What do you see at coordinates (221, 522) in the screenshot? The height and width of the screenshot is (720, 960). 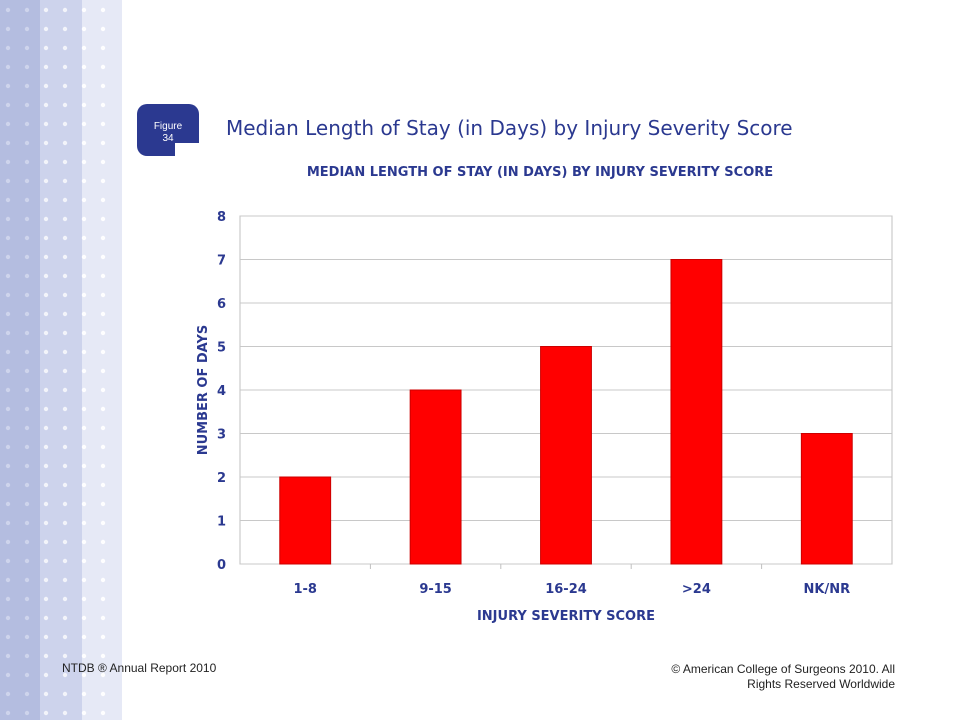 I see `y-tick-label: 1` at bounding box center [221, 522].